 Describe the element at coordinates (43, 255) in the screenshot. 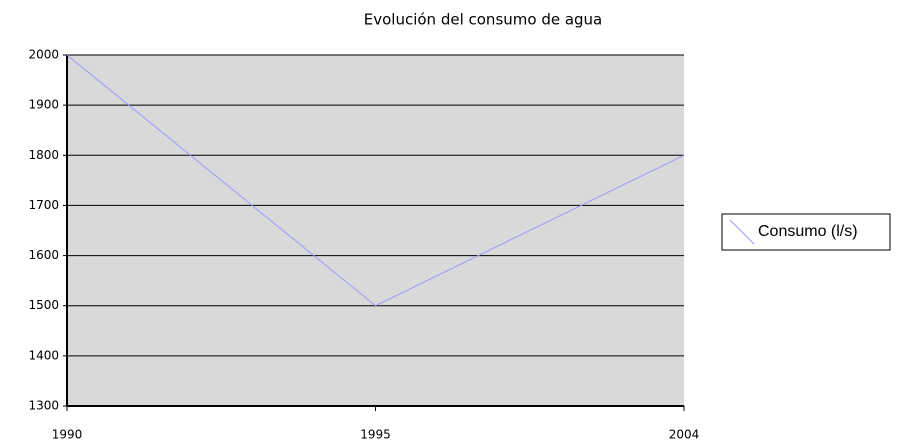

I see `y-tick-label: 1600` at that location.